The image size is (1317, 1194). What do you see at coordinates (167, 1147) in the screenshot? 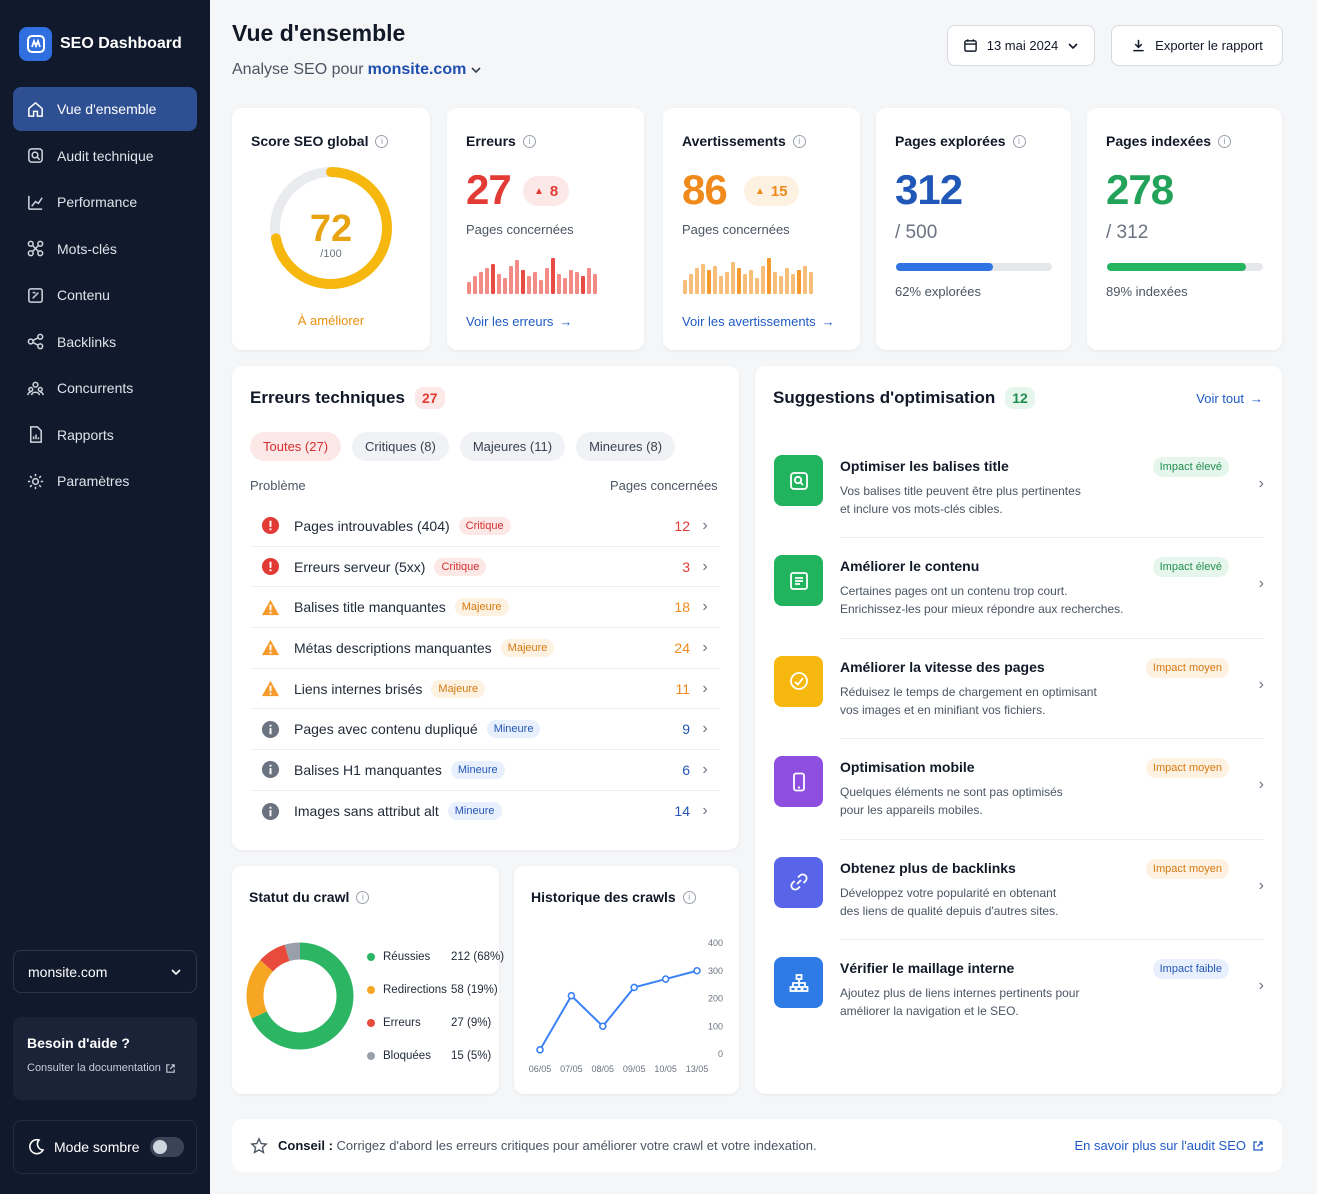
I see `dark-mode-toggle` at bounding box center [167, 1147].